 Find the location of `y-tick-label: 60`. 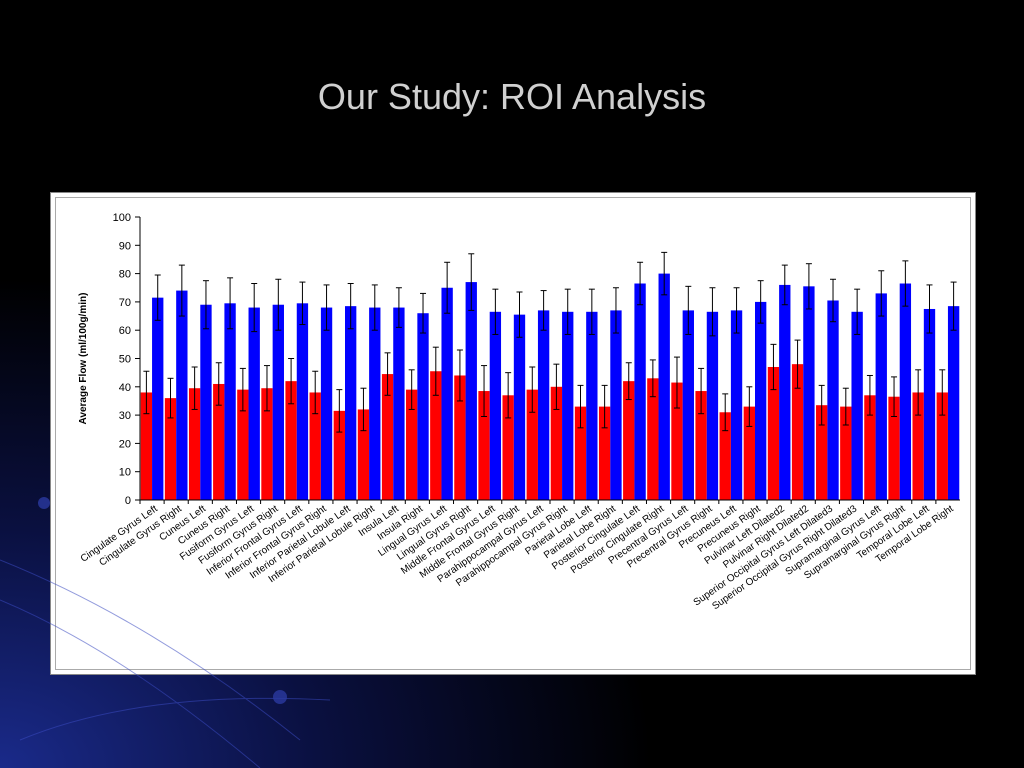

y-tick-label: 60 is located at coordinates (125, 331).